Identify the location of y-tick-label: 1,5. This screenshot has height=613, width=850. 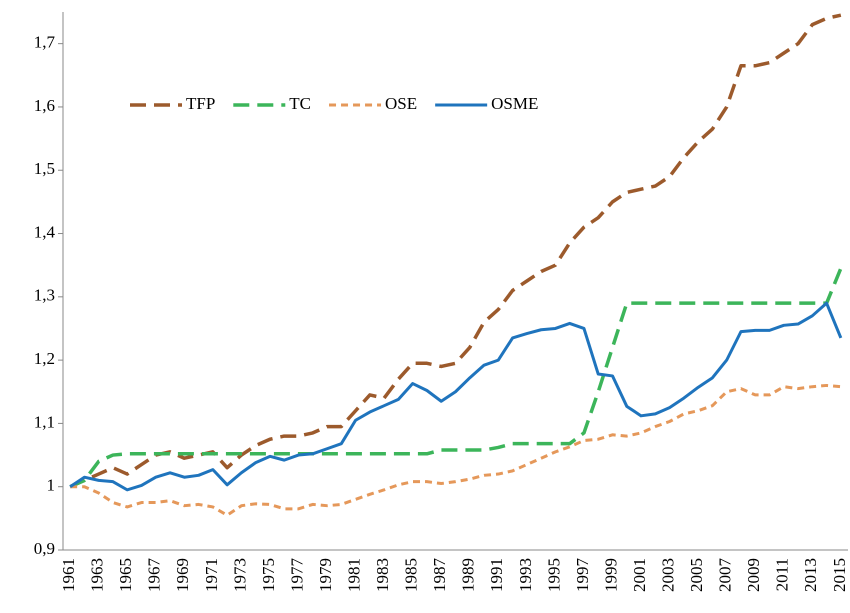
(44, 168).